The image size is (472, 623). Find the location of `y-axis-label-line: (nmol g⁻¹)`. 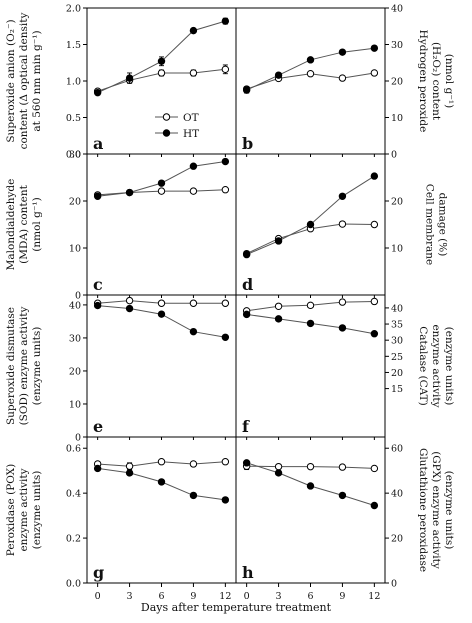

y-axis-label-line: (nmol g⁻¹) is located at coordinates (37, 224).